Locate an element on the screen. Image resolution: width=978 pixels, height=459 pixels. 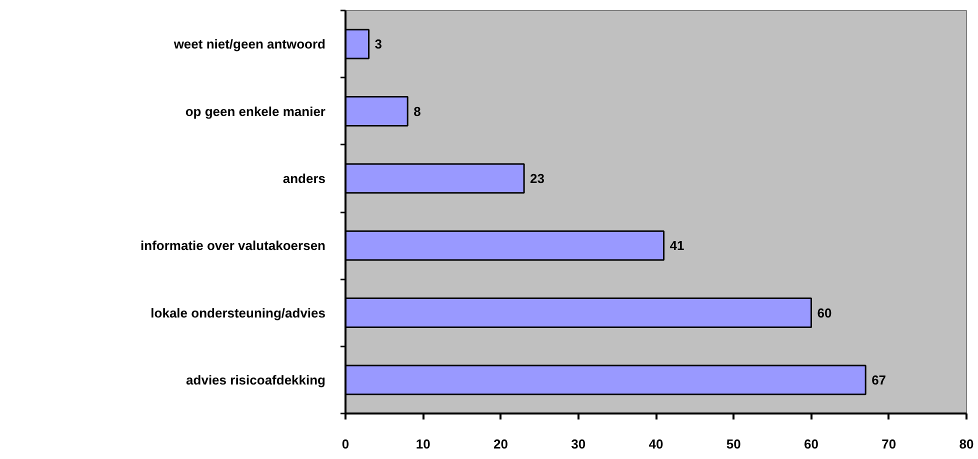
y-tick-label: op geen enkele manier is located at coordinates (255, 111).